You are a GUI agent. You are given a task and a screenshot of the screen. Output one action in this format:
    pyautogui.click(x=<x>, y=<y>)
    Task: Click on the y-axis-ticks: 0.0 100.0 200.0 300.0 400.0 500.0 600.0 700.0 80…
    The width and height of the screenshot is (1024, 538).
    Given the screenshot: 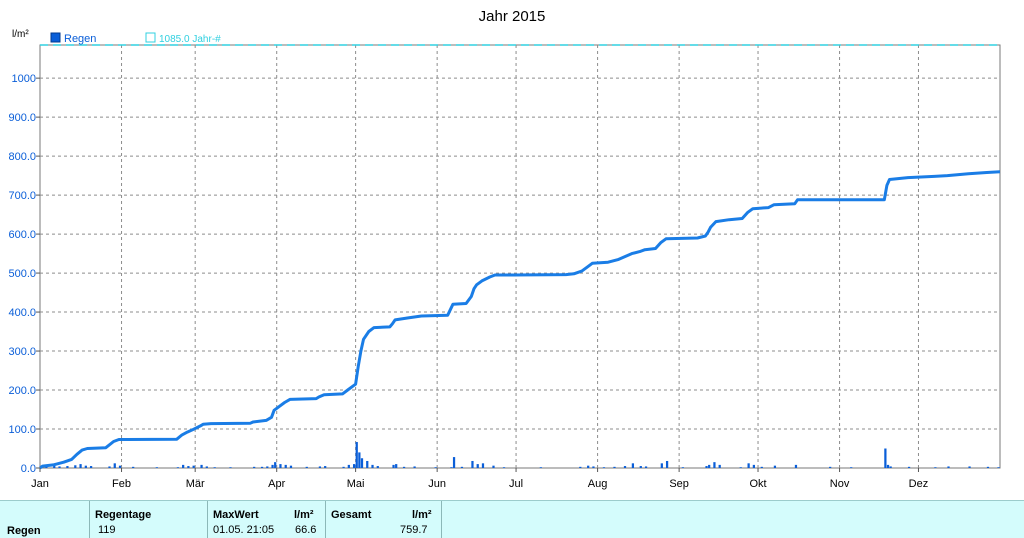 What is the action you would take?
    pyautogui.click(x=24, y=274)
    